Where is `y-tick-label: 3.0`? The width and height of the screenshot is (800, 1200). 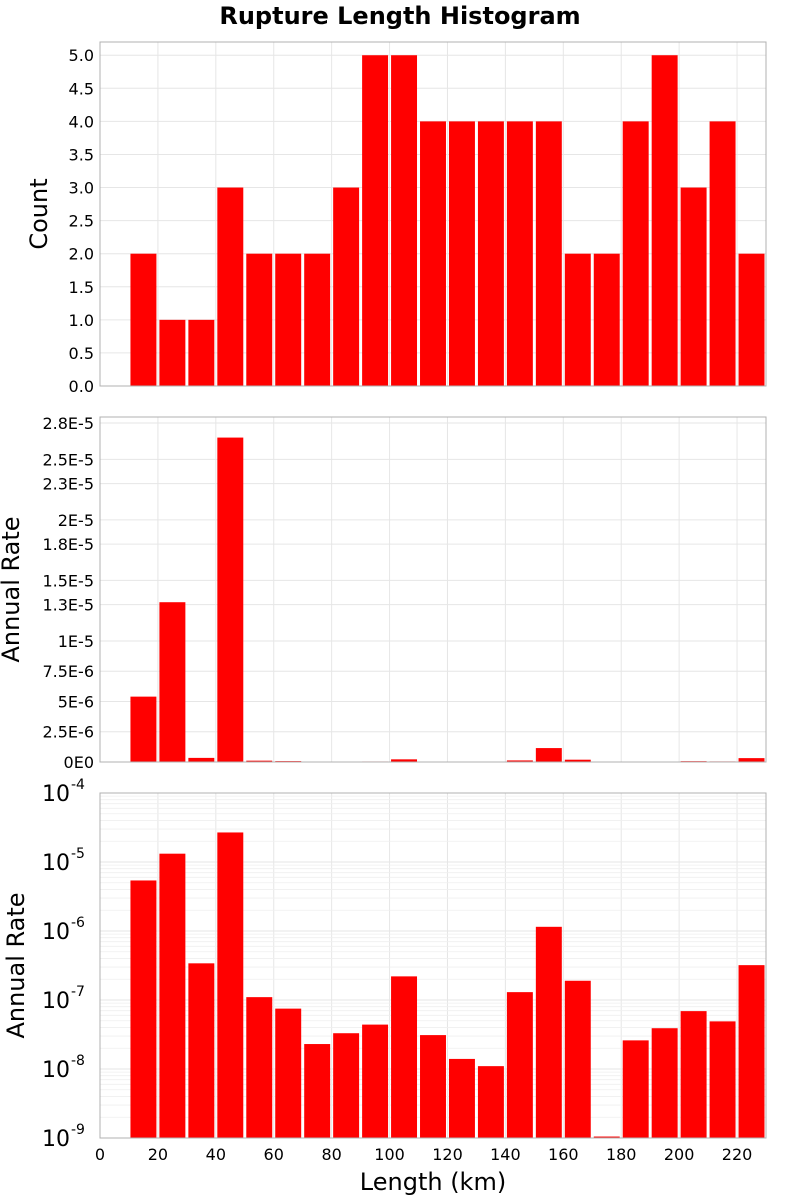
y-tick-label: 3.0 is located at coordinates (81, 188).